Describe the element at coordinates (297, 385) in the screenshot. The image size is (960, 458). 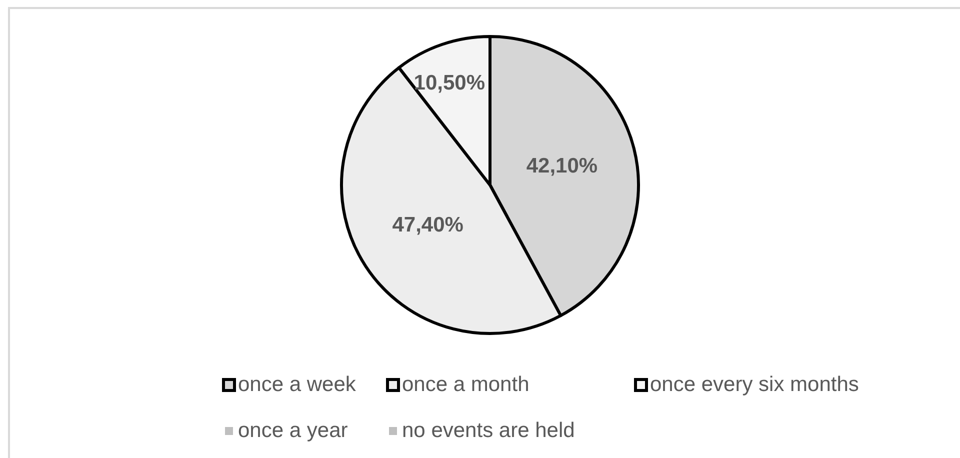
I see `legend-label: once a week` at that location.